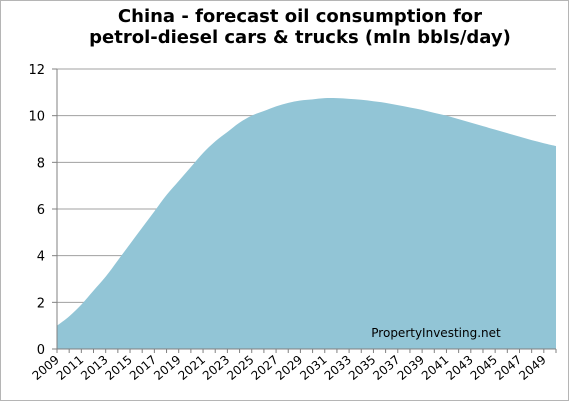  I want to click on x-tick-label-2033: 2033, so click(338, 368).